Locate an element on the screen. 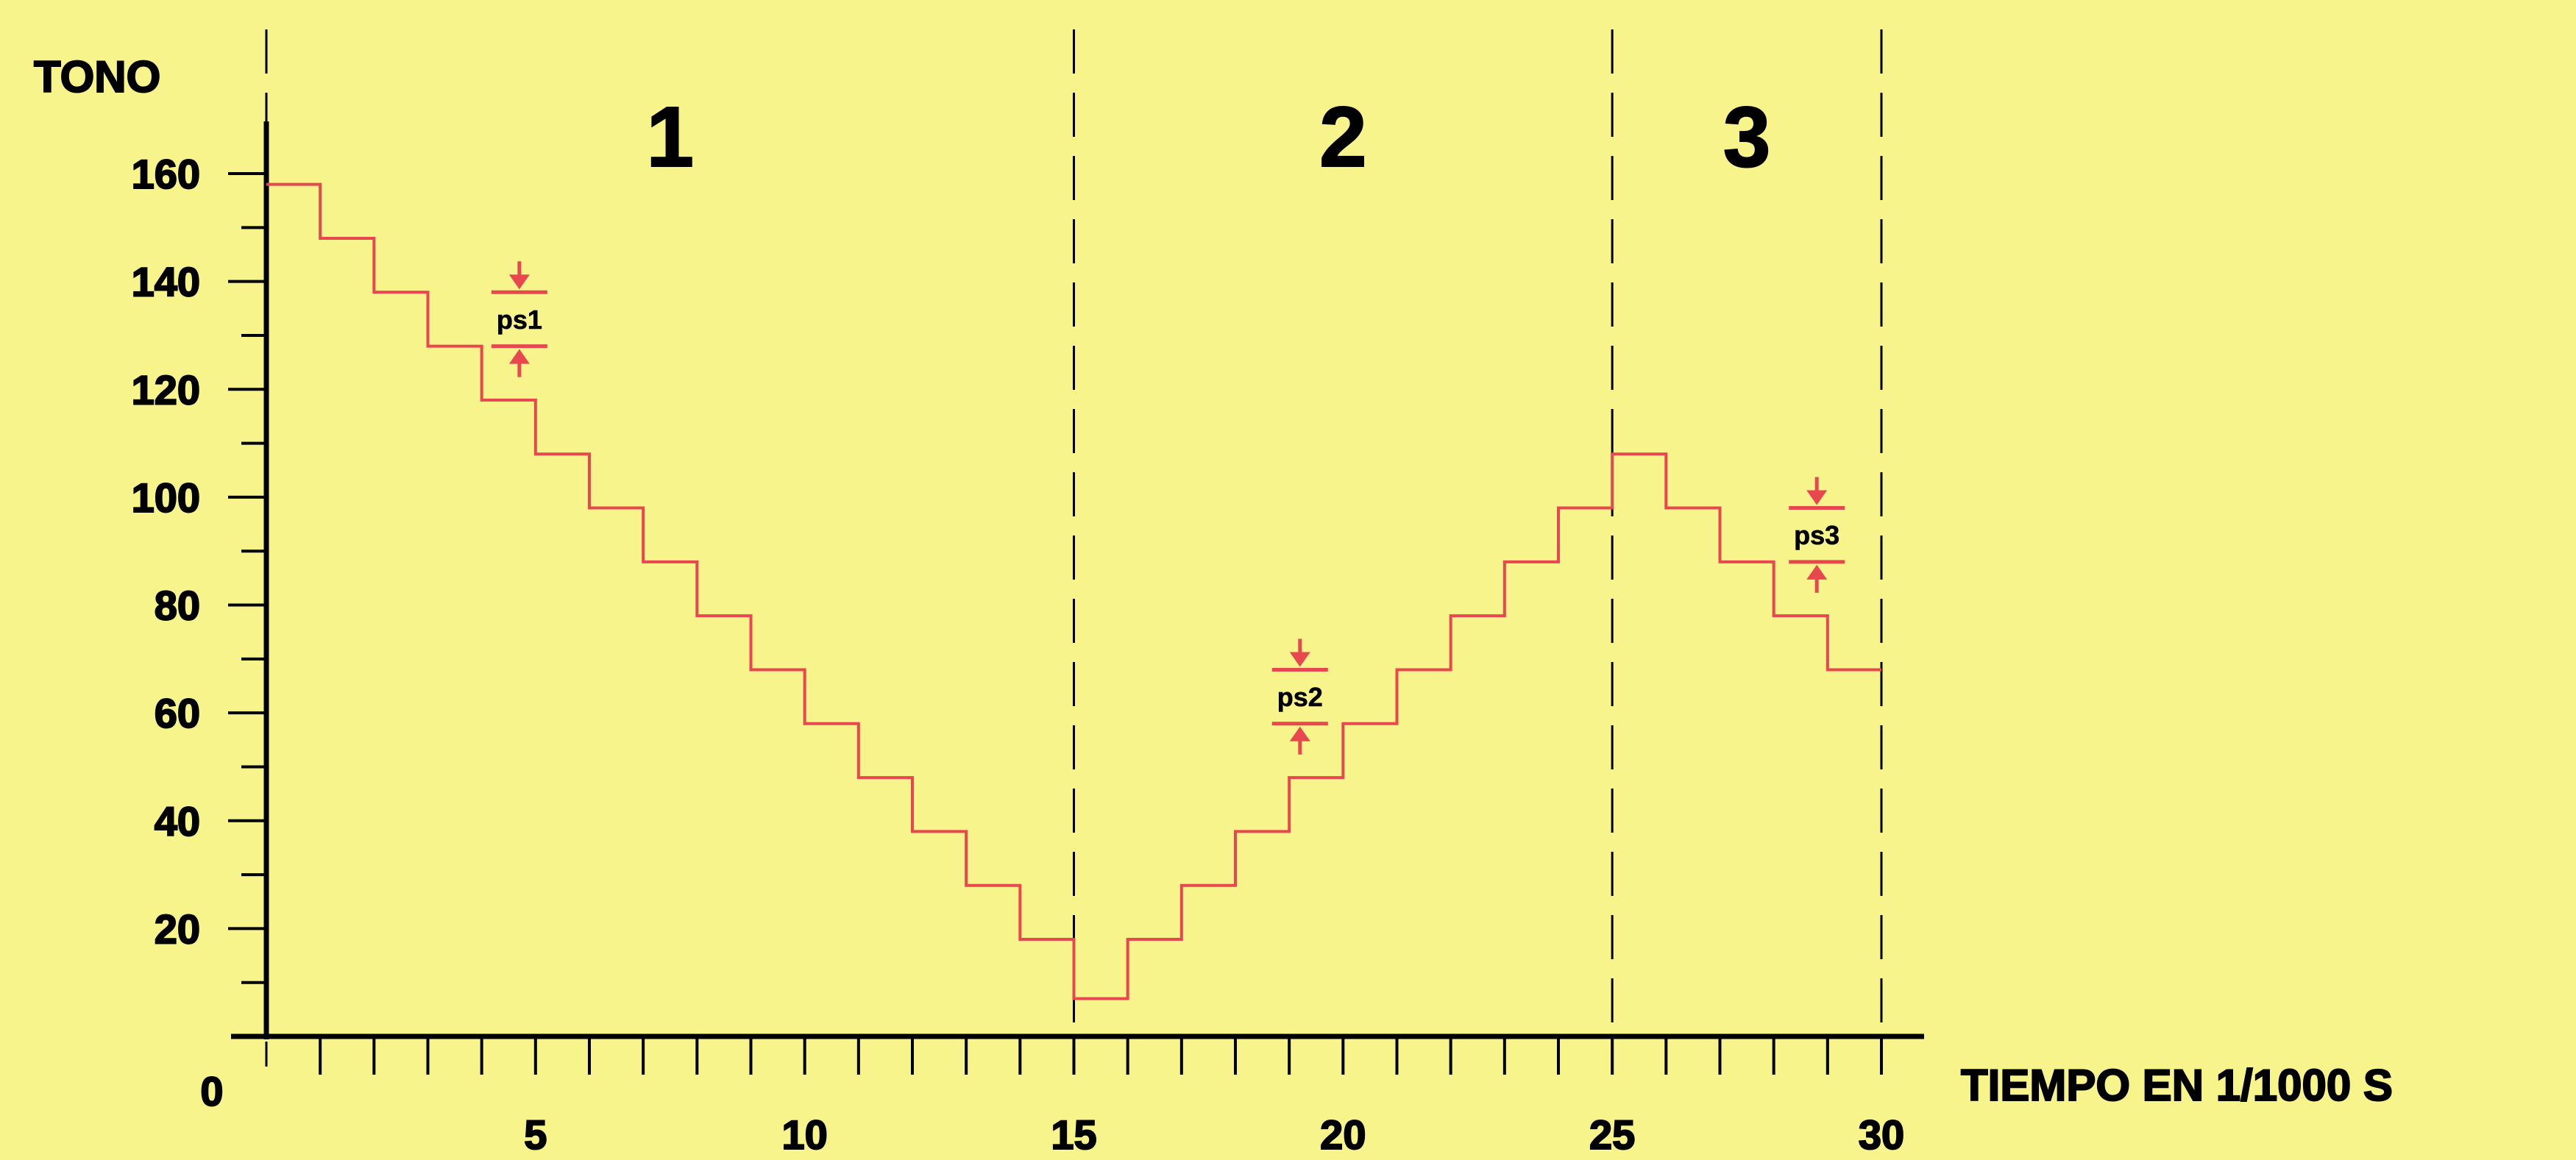  section-label-1: 1 is located at coordinates (670, 137).